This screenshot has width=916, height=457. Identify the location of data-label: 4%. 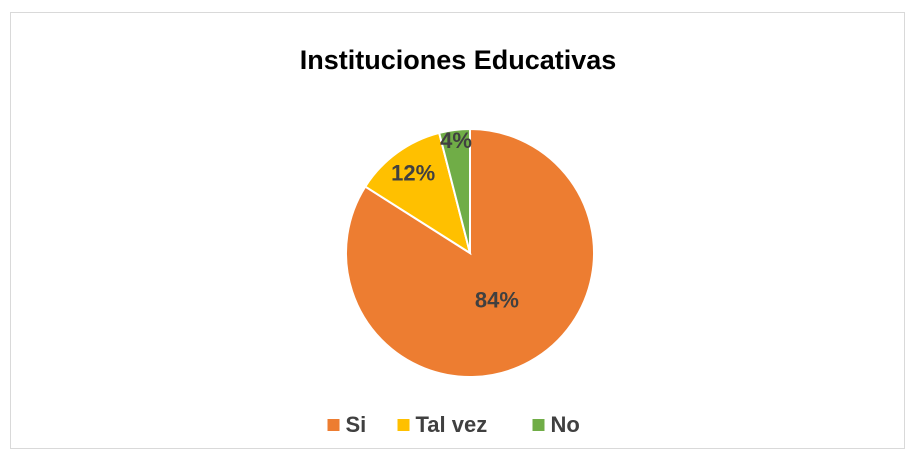
(456, 140).